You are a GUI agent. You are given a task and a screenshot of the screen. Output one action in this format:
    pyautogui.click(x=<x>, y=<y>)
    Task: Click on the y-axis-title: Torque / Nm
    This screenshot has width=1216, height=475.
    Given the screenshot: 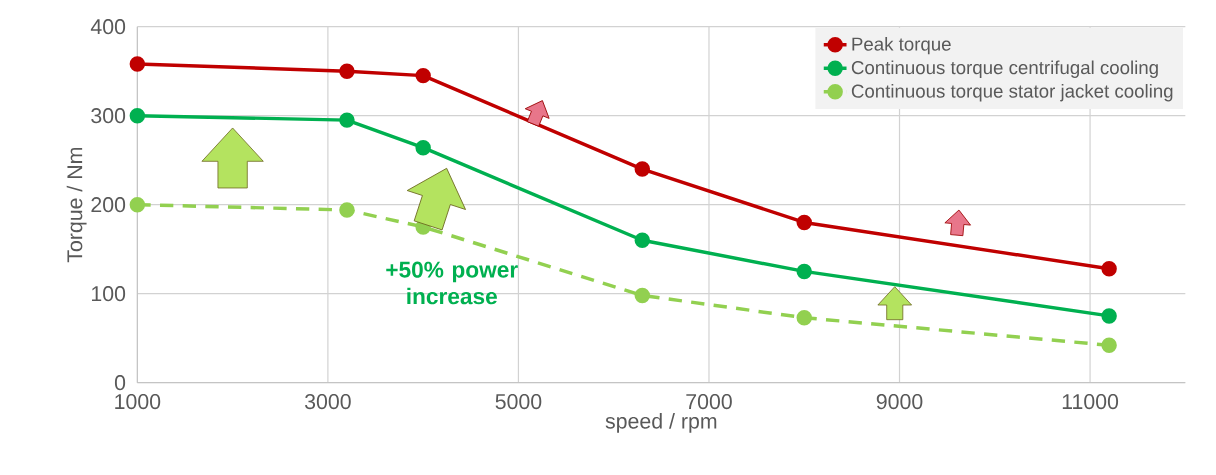 What is the action you would take?
    pyautogui.click(x=76, y=205)
    